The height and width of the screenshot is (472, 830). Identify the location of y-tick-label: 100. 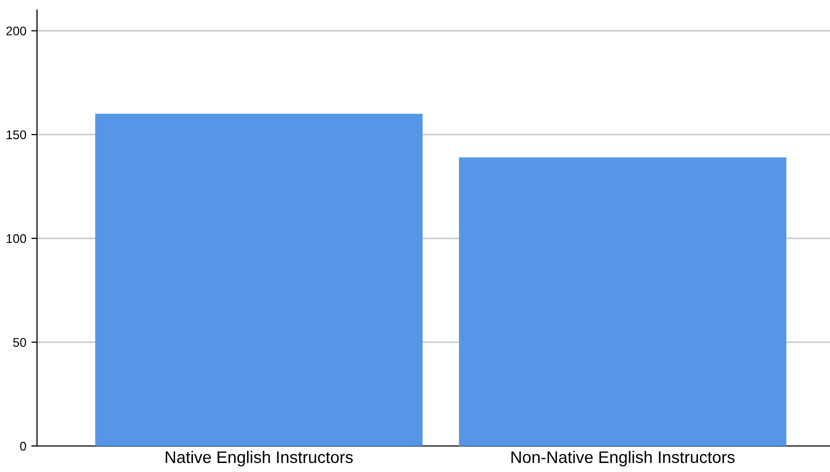
(16, 239).